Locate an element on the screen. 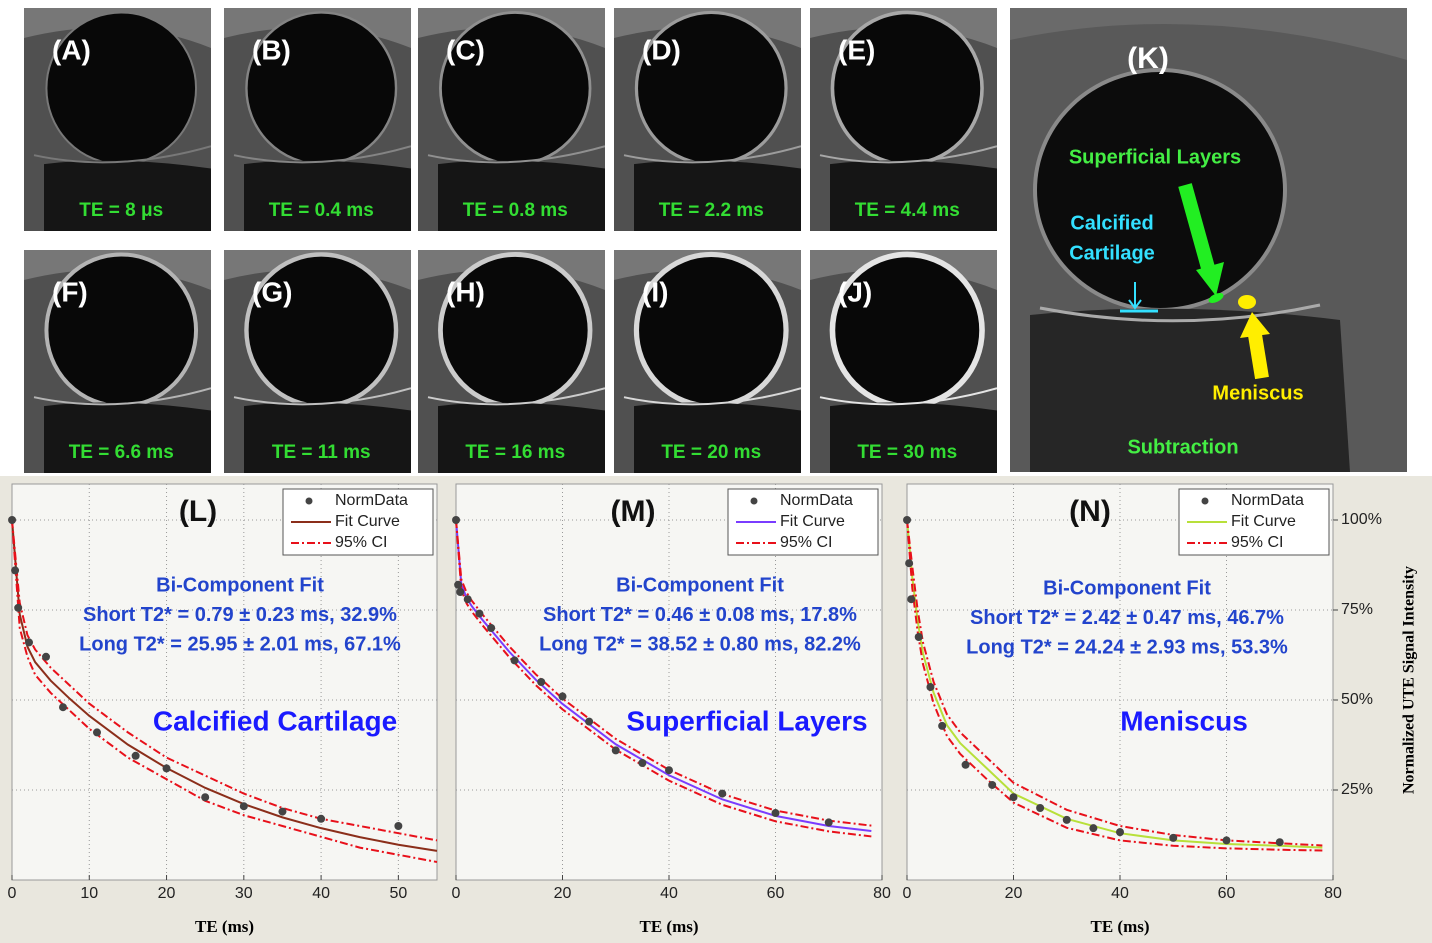  tissue-label: Meniscus is located at coordinates (1184, 720).